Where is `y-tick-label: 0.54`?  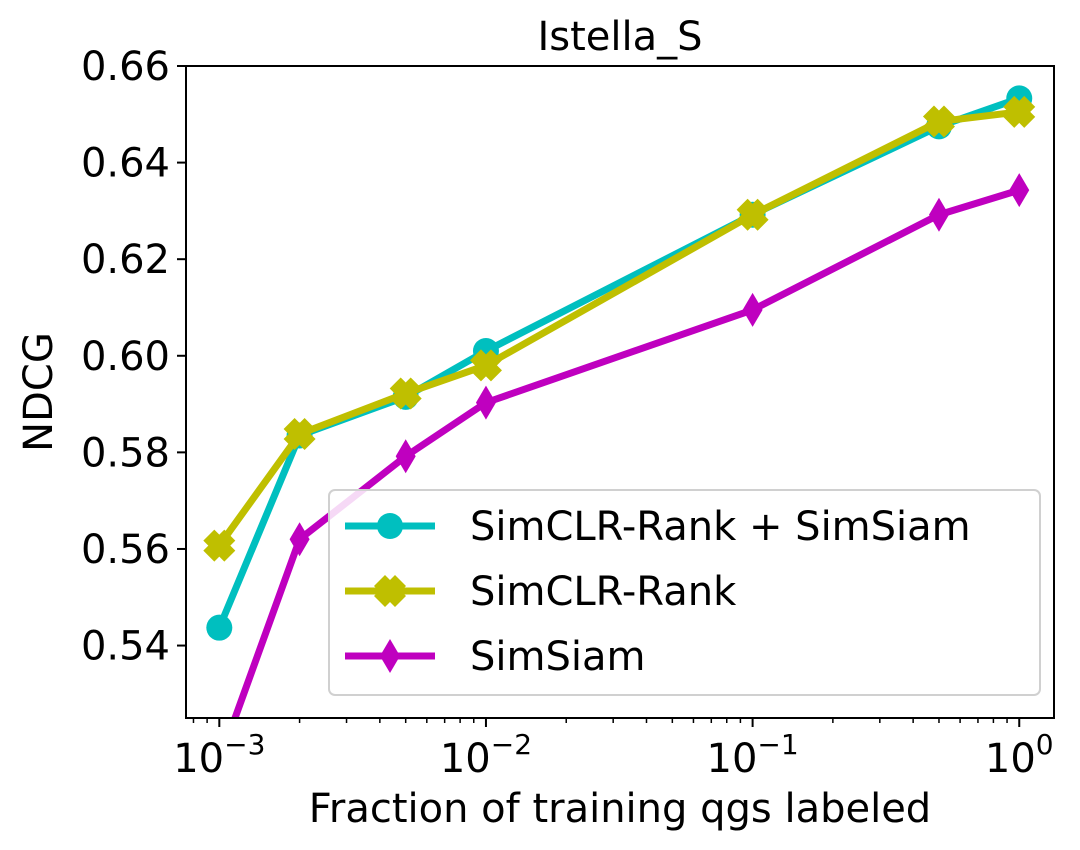
y-tick-label: 0.54 is located at coordinates (125, 647).